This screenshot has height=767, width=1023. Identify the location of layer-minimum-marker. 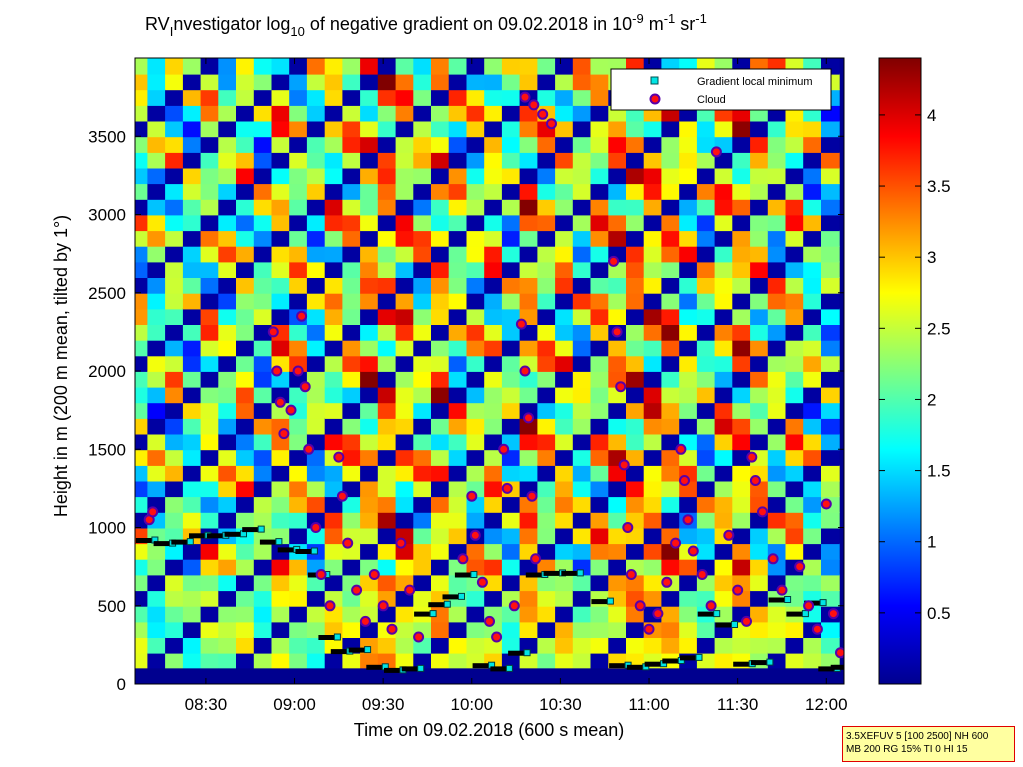
(314, 551).